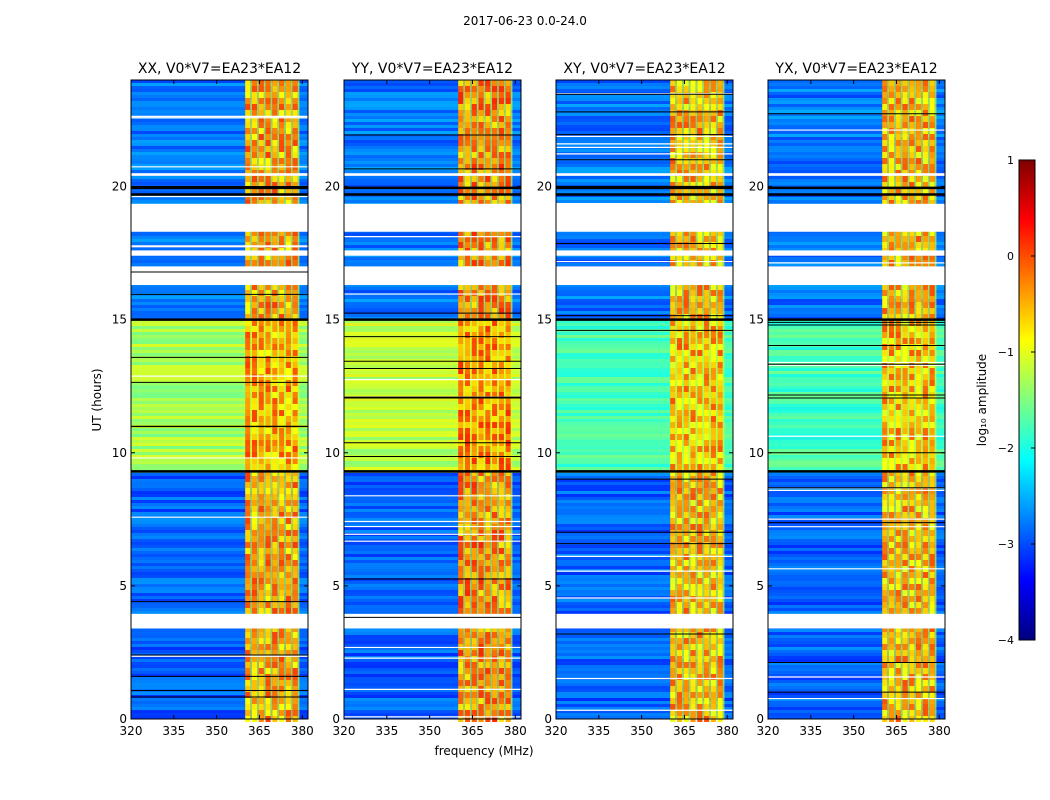 Image resolution: width=1050 pixels, height=800 pixels. What do you see at coordinates (548, 719) in the screenshot?
I see `y-tick-label: 0` at bounding box center [548, 719].